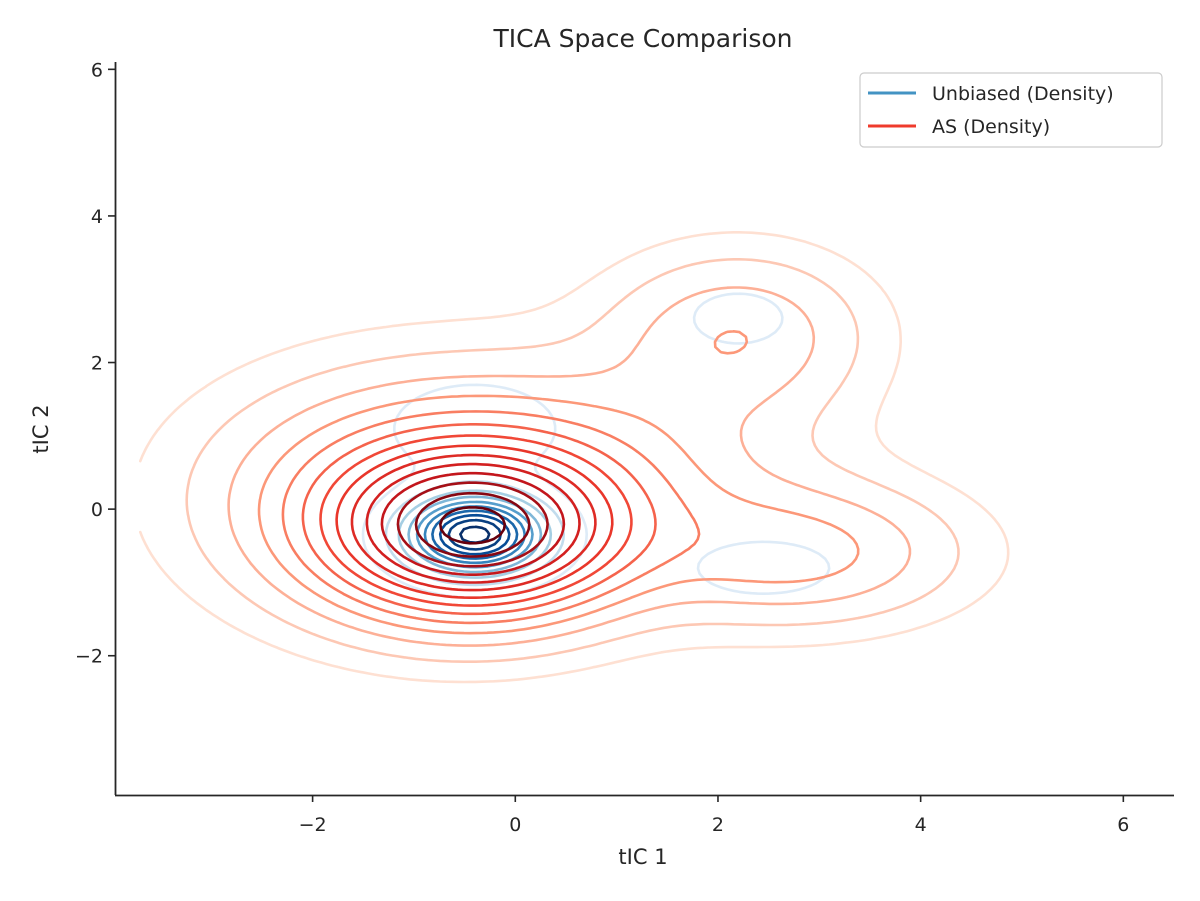 The height and width of the screenshot is (901, 1200). Describe the element at coordinates (41, 428) in the screenshot. I see `y-axis-label: tIC 2` at that location.